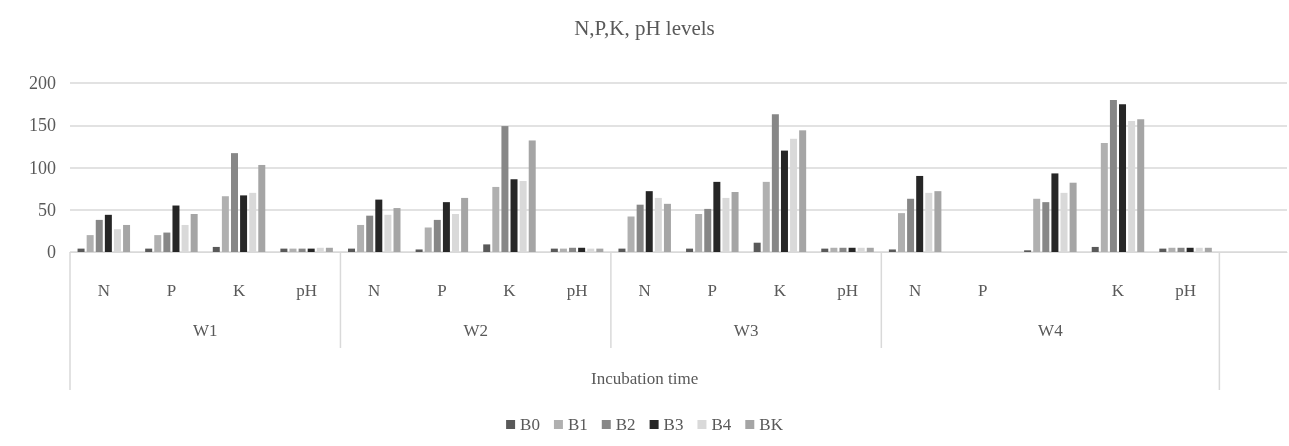 This screenshot has width=1289, height=446. What do you see at coordinates (530, 424) in the screenshot?
I see `legend-label: B0` at bounding box center [530, 424].